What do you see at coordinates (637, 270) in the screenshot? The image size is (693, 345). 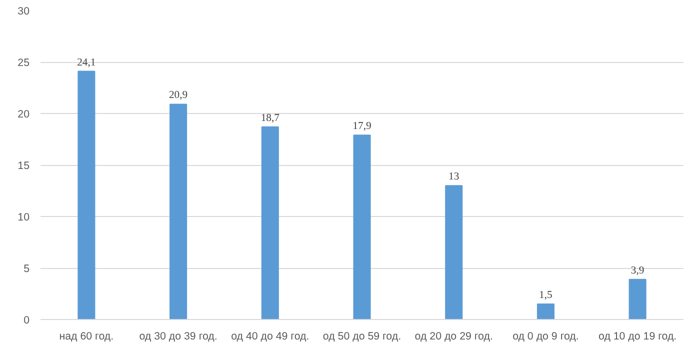 I see `data-label: 3,9` at bounding box center [637, 270].